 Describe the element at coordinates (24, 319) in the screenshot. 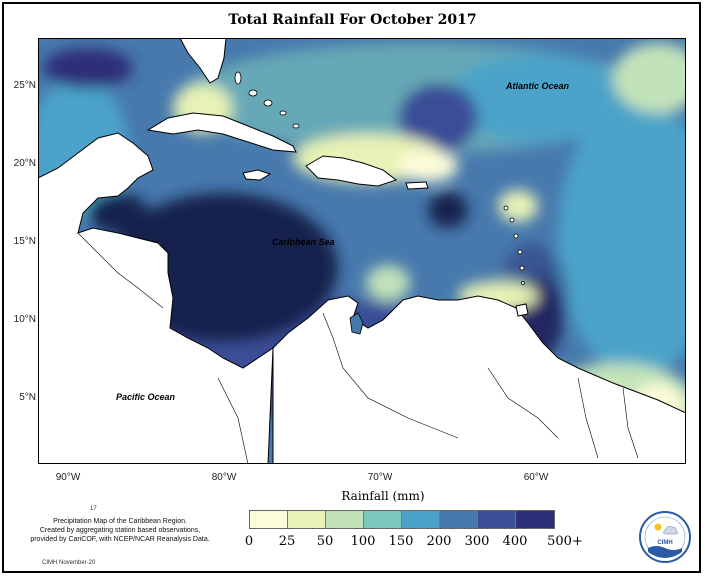

I see `y-tick-10n: 10°N` at that location.